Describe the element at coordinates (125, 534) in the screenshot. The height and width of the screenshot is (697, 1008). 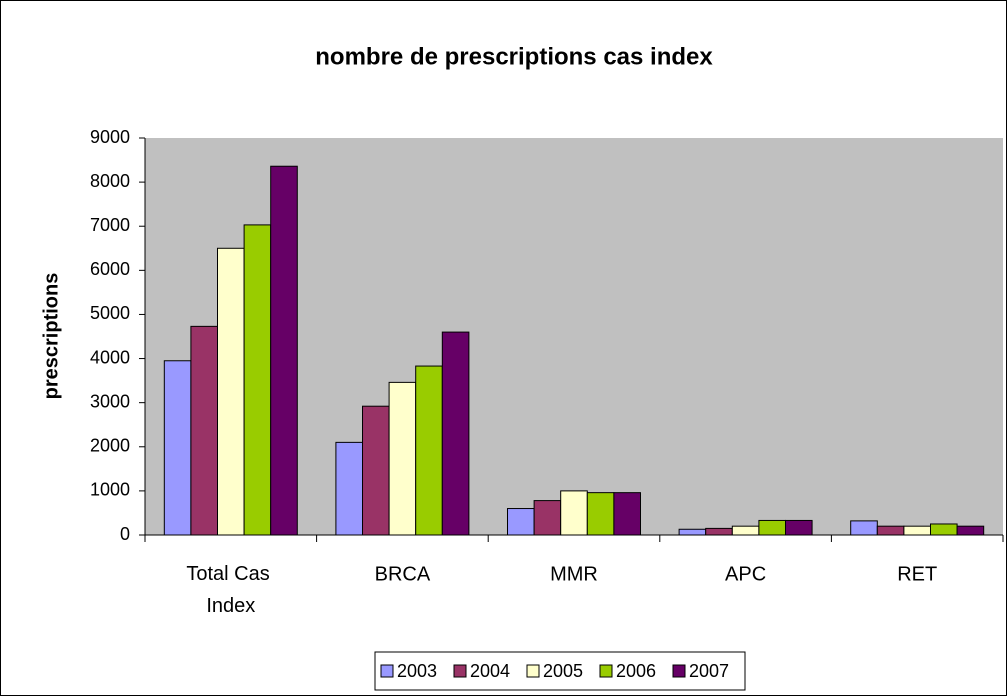
I see `y-tick-label: 0` at that location.